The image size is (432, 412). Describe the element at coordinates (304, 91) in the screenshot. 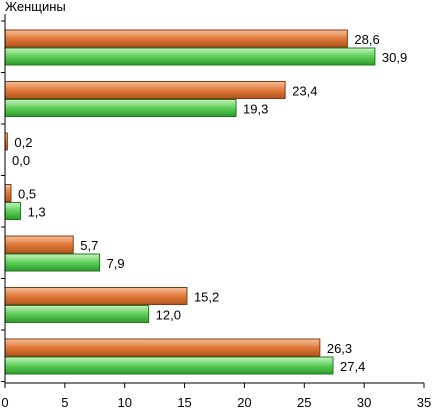

I see `data-label-group-2-series-1: 23,4` at that location.